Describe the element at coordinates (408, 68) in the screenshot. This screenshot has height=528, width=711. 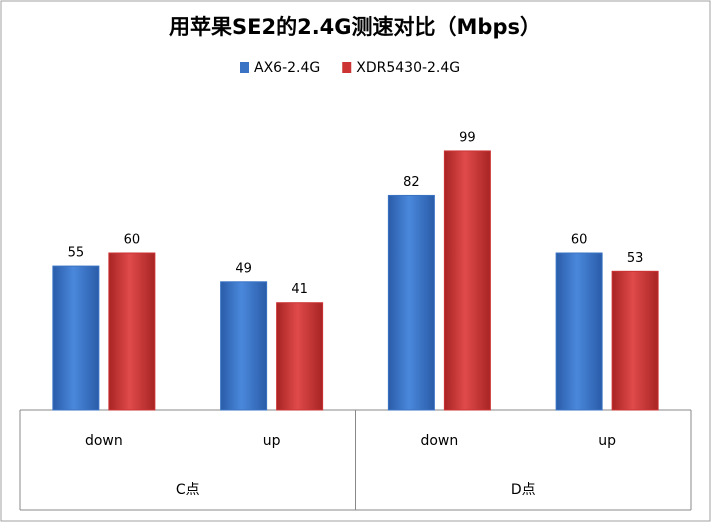
I see `legend-label: XDR5430-2.4G` at that location.